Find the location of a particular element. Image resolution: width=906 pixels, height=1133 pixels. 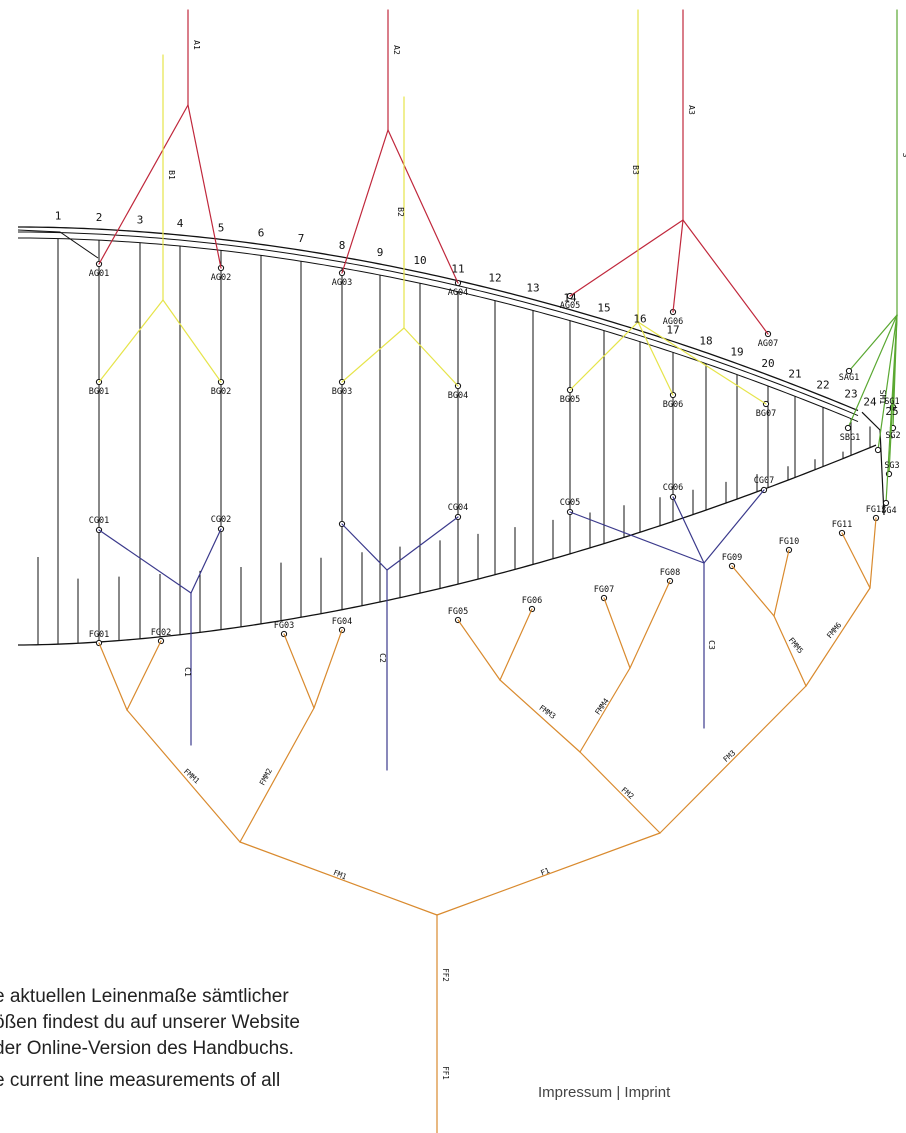

a-attachment-label: AG04 is located at coordinates (458, 293).